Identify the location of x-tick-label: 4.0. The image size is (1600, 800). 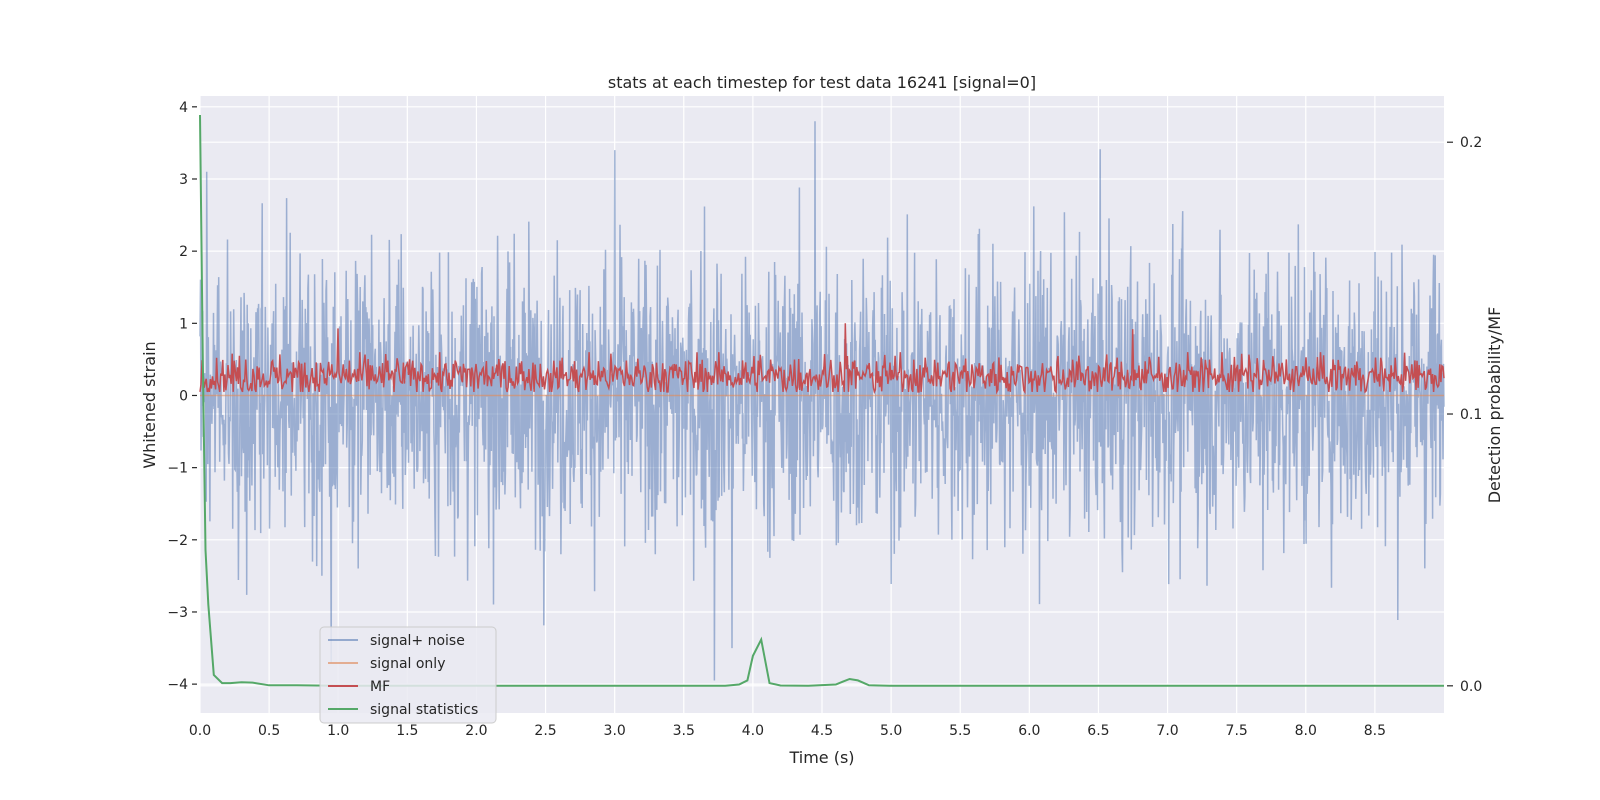
(753, 731).